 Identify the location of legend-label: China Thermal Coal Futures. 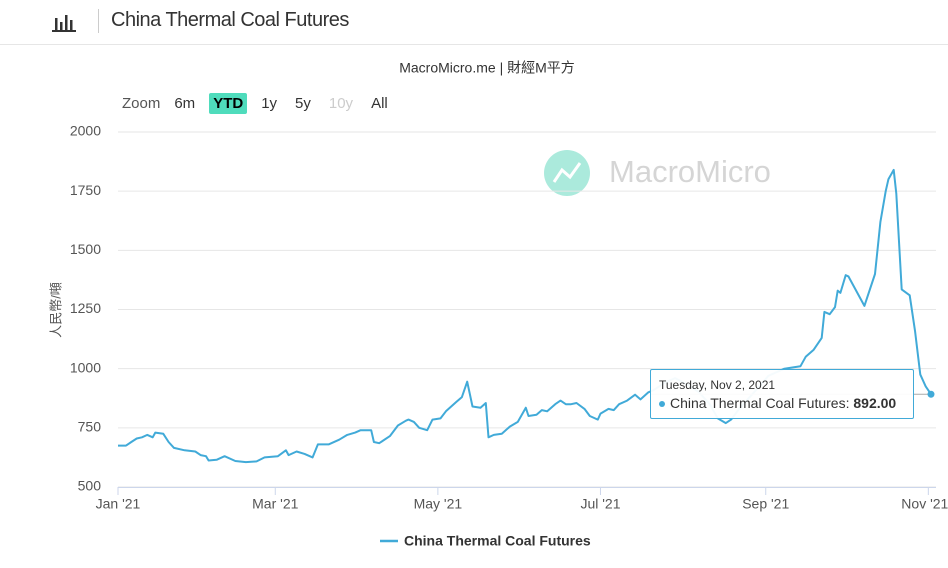
(497, 541).